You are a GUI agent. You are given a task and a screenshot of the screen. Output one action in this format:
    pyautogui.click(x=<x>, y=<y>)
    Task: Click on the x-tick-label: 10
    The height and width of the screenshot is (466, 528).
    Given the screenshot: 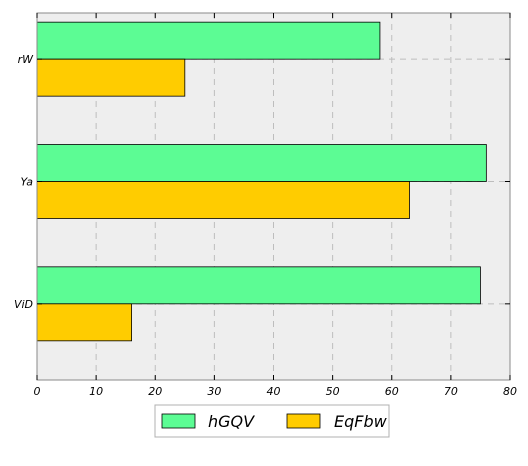 What is the action you would take?
    pyautogui.click(x=96, y=391)
    